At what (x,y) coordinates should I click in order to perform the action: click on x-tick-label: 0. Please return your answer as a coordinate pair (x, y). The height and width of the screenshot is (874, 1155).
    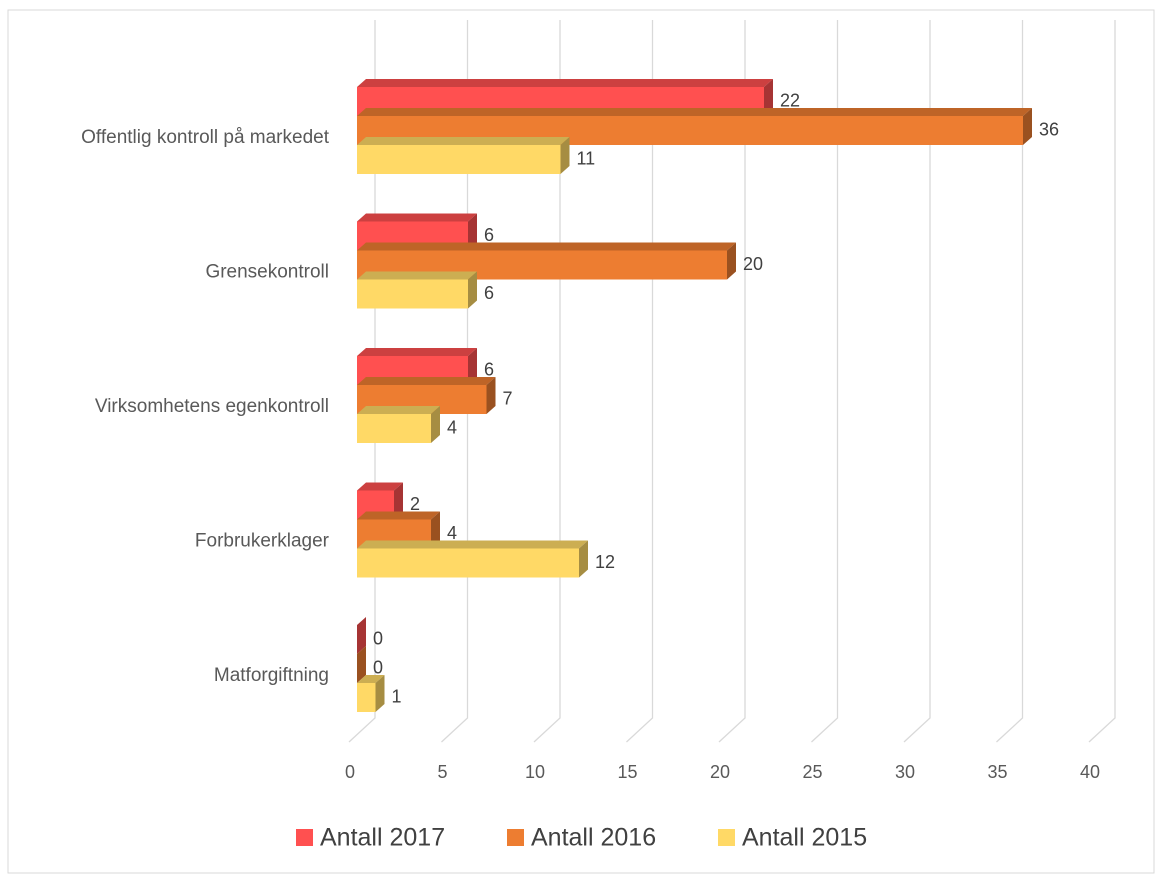
    Looking at the image, I should click on (350, 772).